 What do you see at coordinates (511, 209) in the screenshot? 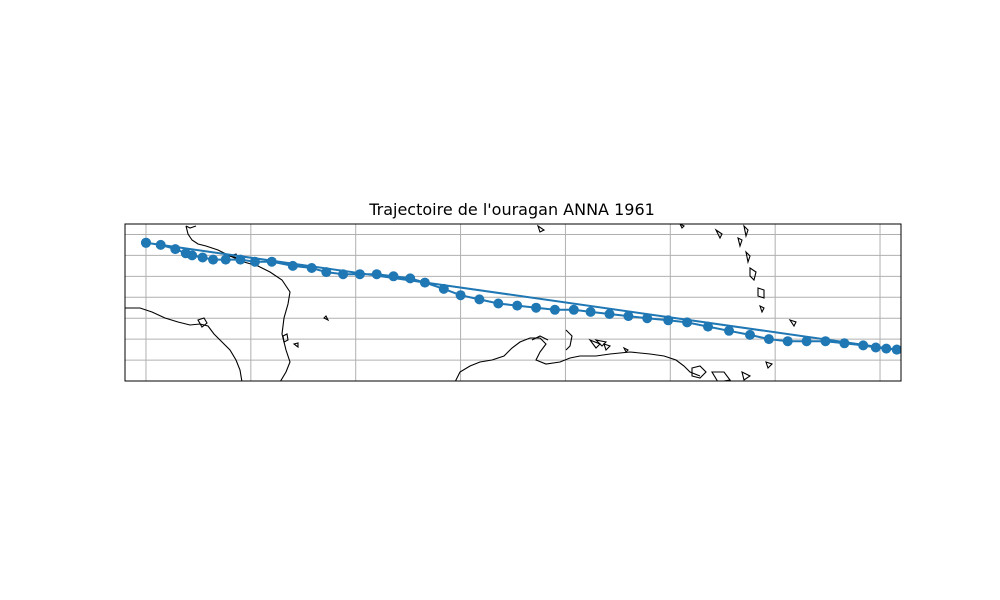
I see `map-title: Trajectoire de l'ouragan ANNA 1961` at bounding box center [511, 209].